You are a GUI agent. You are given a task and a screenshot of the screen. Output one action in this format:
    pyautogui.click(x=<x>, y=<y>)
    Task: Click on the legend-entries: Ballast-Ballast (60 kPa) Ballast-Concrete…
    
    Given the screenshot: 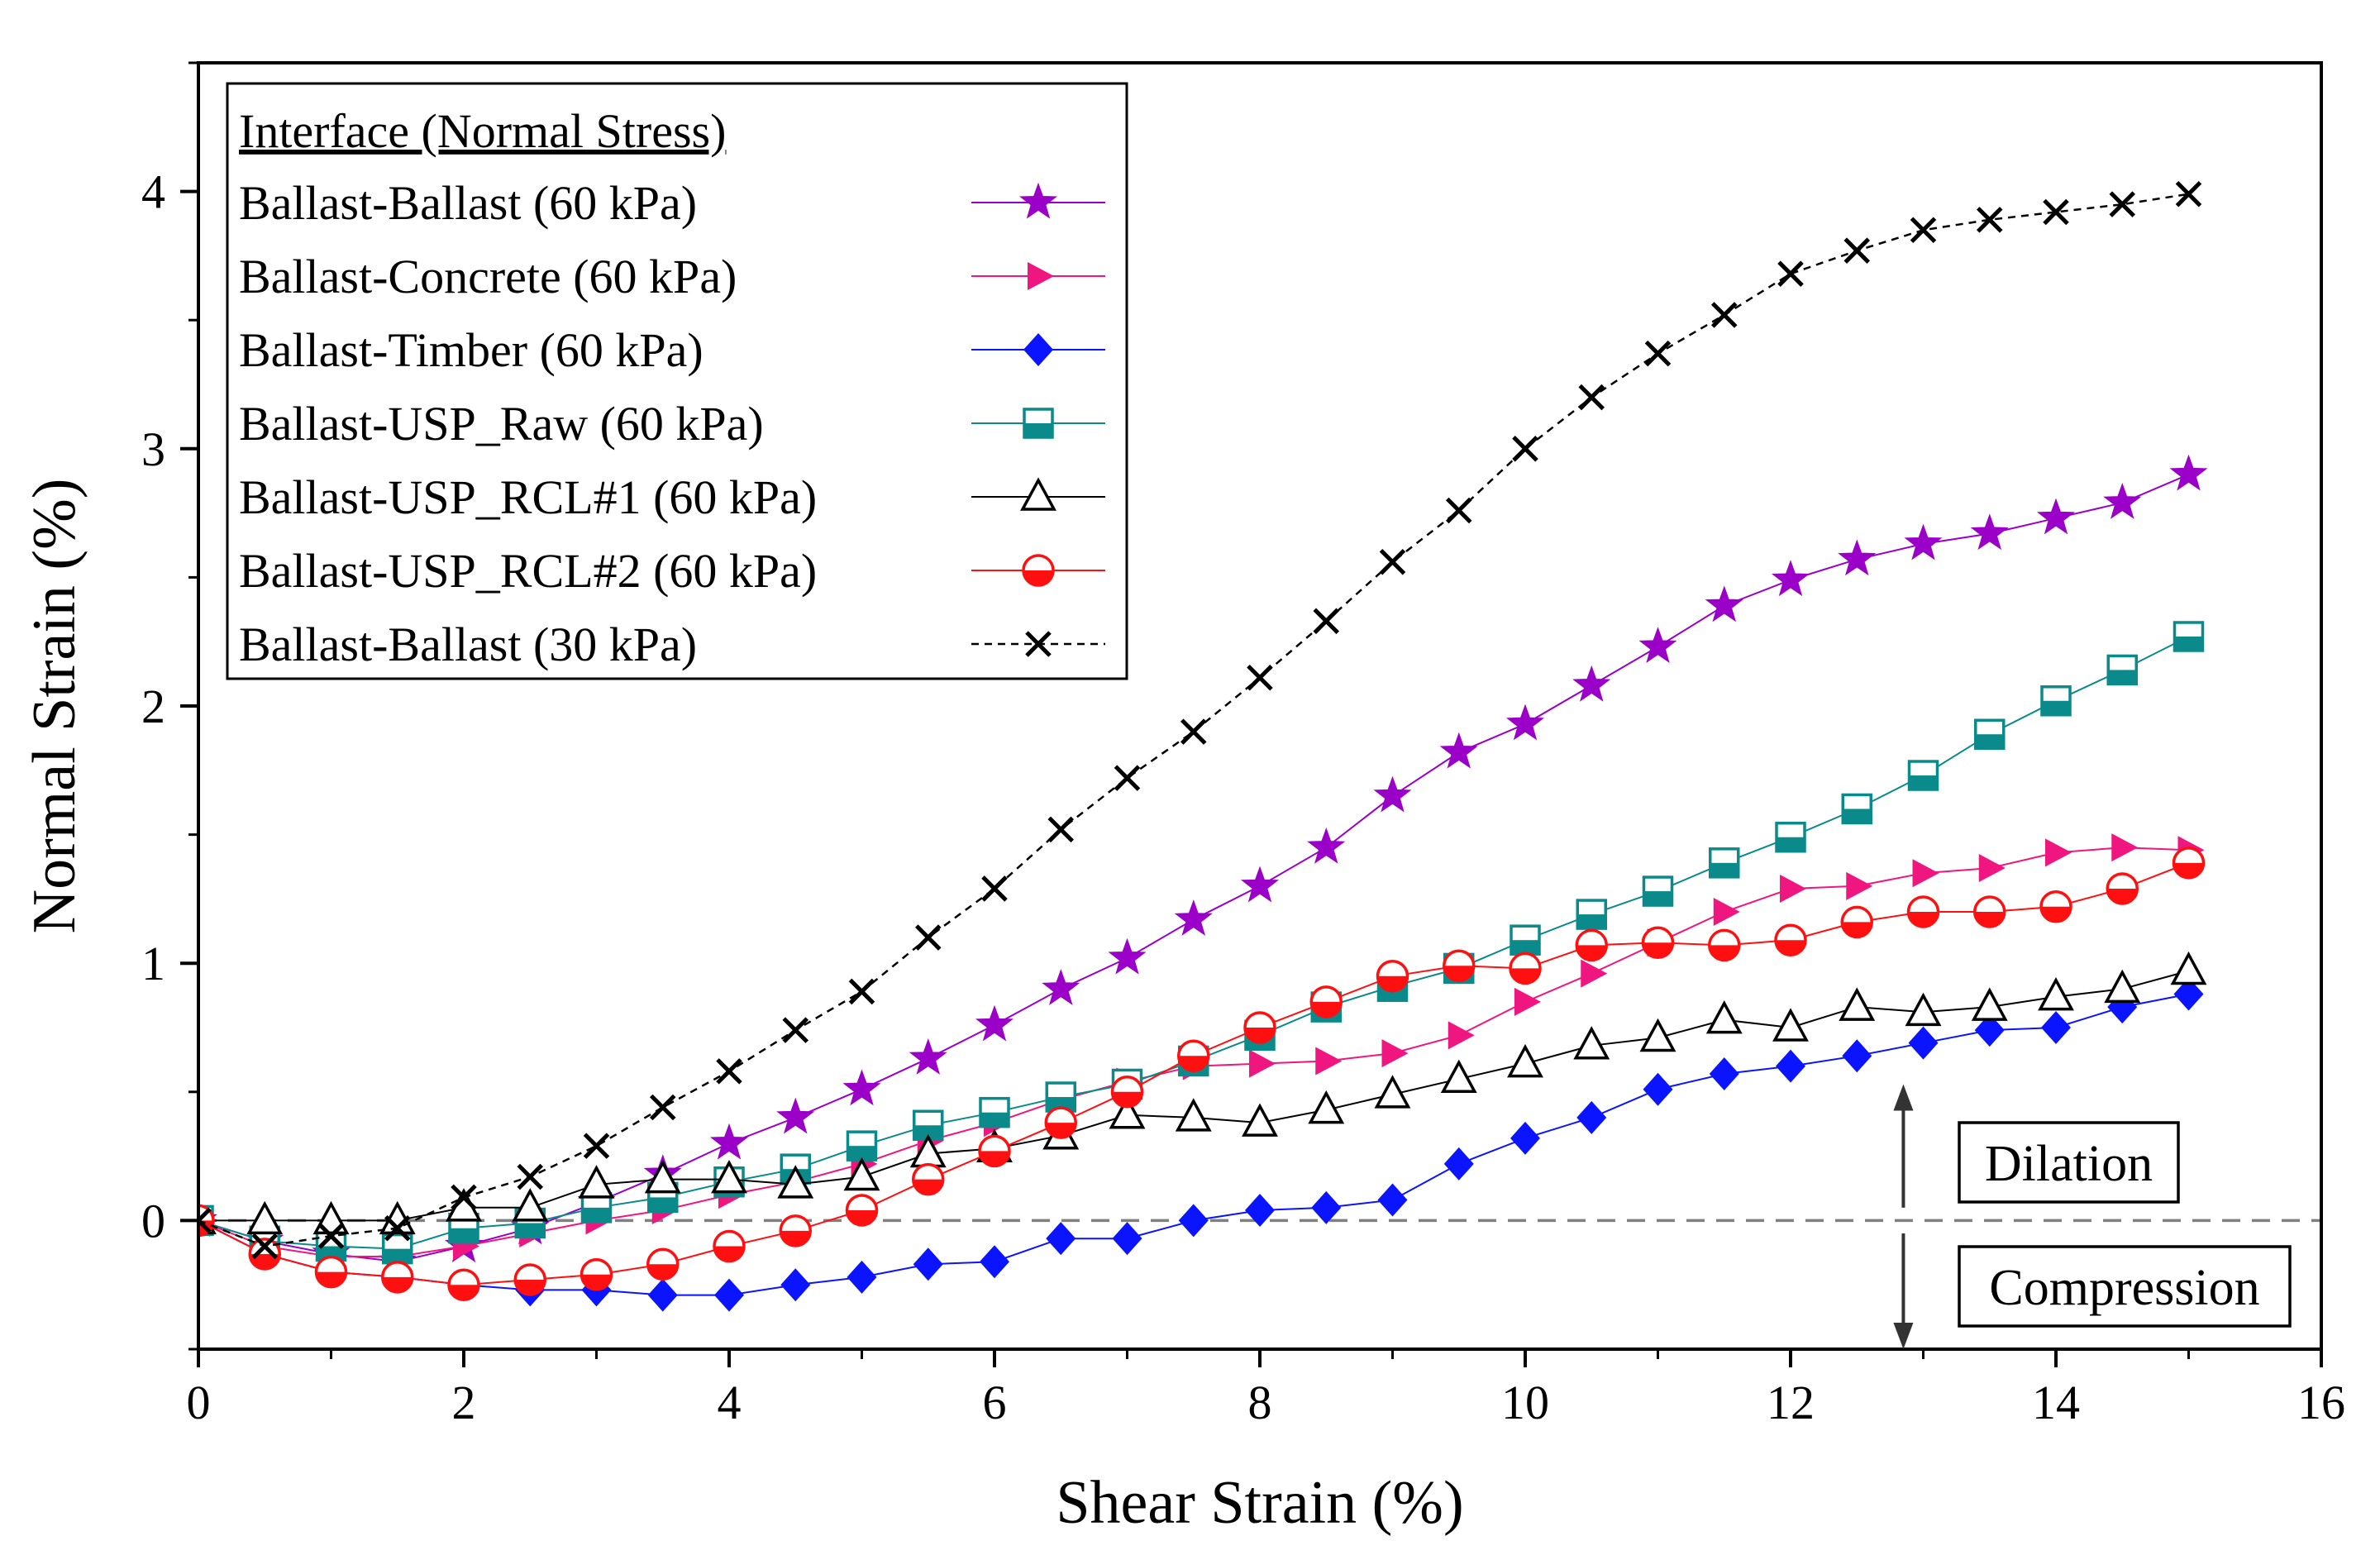 What is the action you would take?
    pyautogui.click(x=672, y=423)
    